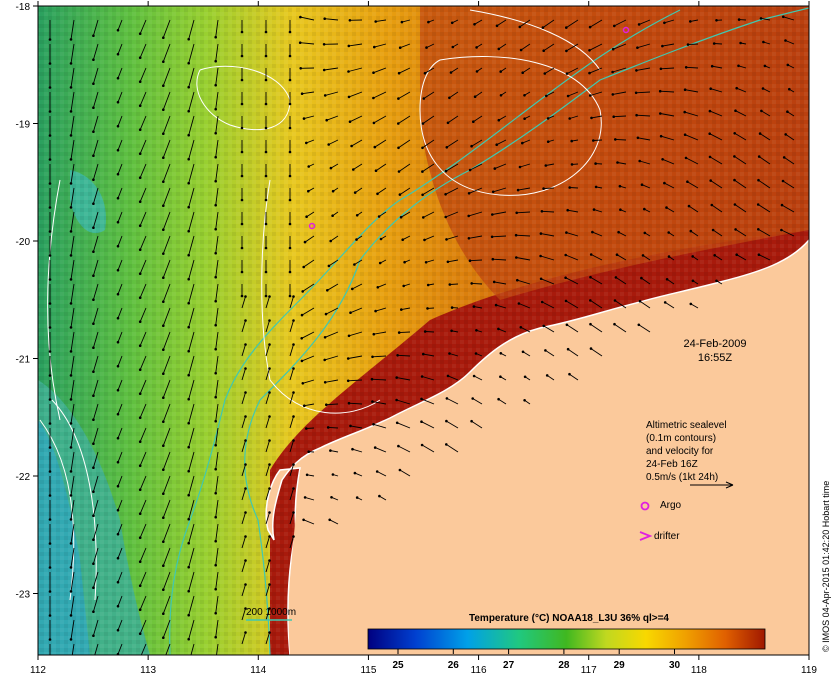  I want to click on colorbar-tick-label: 28, so click(564, 665).